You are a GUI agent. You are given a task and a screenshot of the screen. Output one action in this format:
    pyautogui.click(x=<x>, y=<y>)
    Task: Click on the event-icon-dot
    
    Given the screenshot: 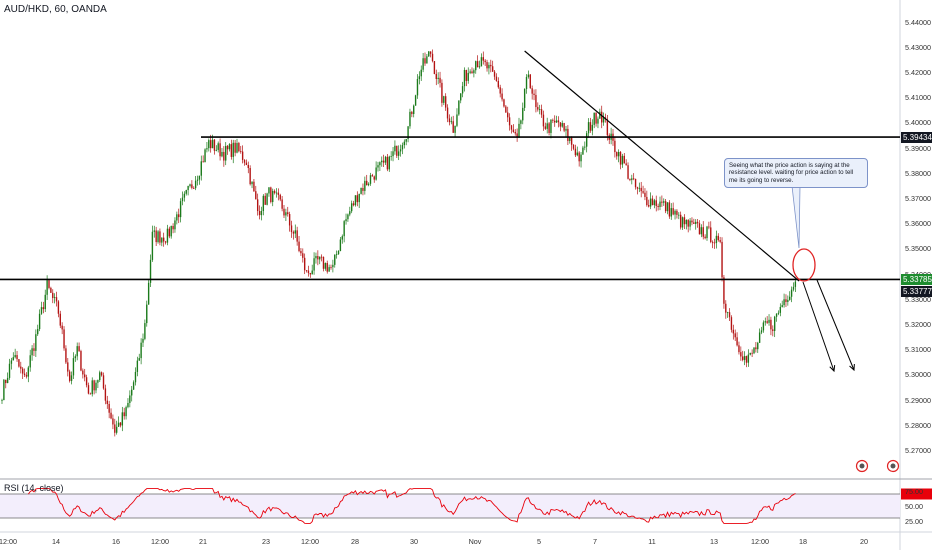 What is the action you would take?
    pyautogui.click(x=862, y=466)
    